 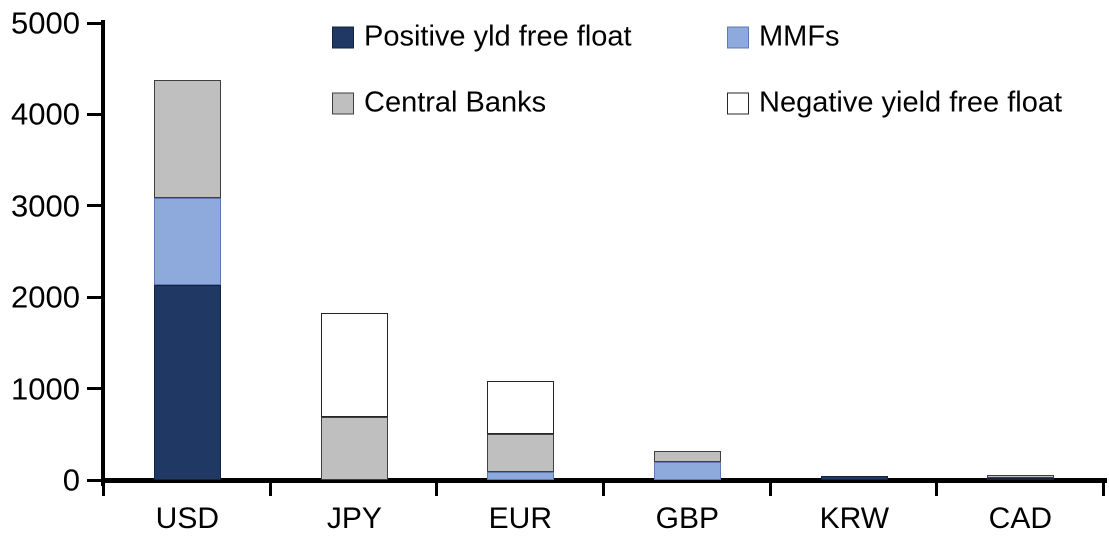 I want to click on x-category-label: KRW, so click(x=854, y=518).